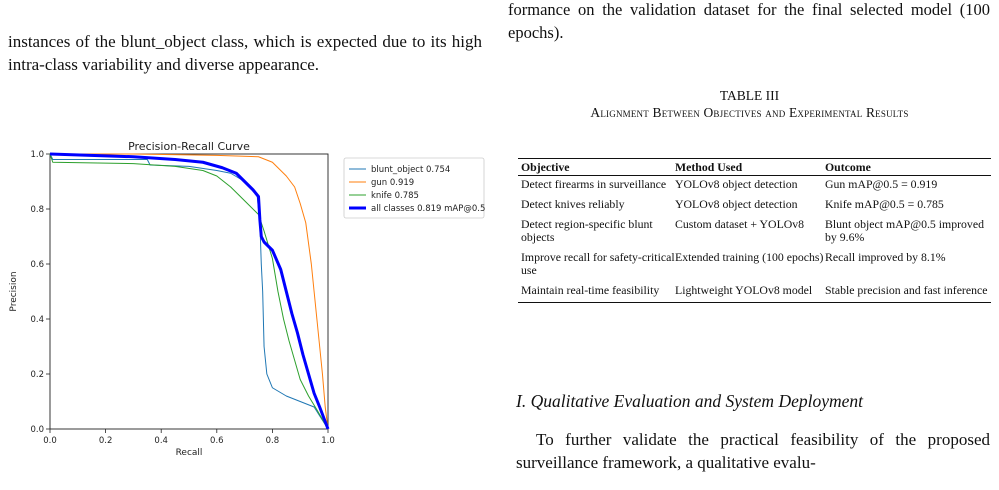  I want to click on table-header-cell: Method Used, so click(750, 167).